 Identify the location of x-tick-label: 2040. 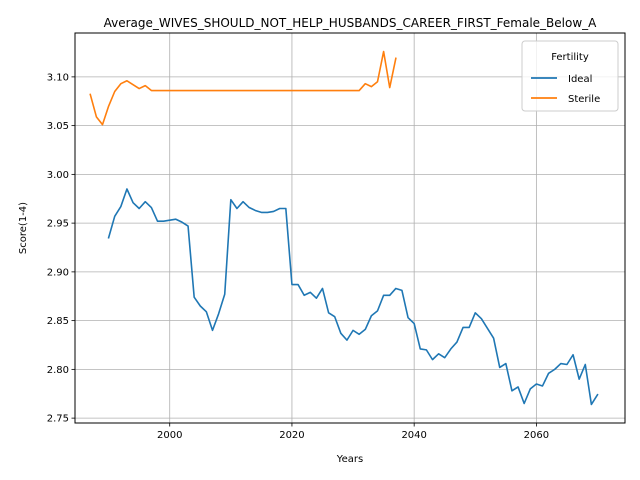
(413, 435).